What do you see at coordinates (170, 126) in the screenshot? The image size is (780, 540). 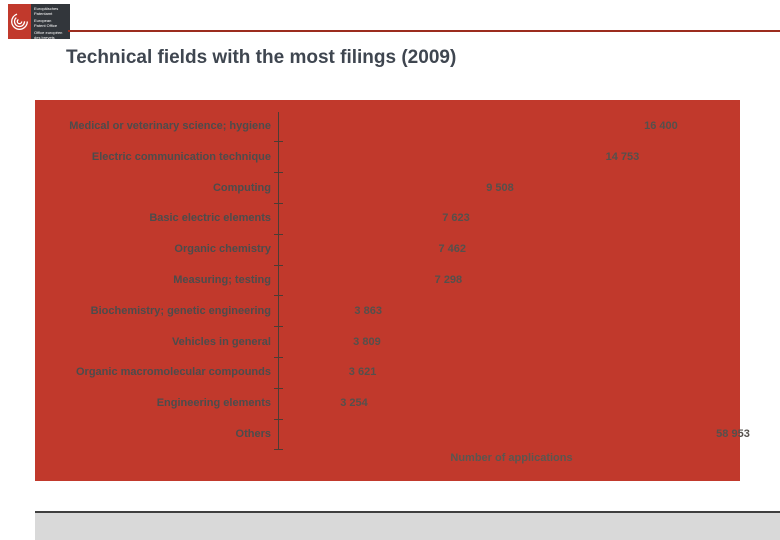 I see `category-label: Medical or veterinary science; hygiene` at bounding box center [170, 126].